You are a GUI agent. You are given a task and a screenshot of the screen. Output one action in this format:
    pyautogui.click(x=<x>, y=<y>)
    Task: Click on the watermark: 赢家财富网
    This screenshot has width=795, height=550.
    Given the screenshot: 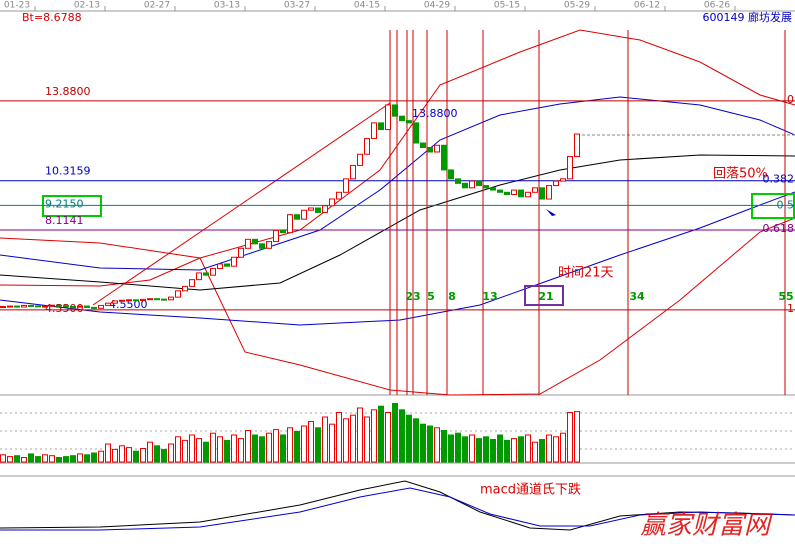 What is the action you would take?
    pyautogui.click(x=706, y=526)
    